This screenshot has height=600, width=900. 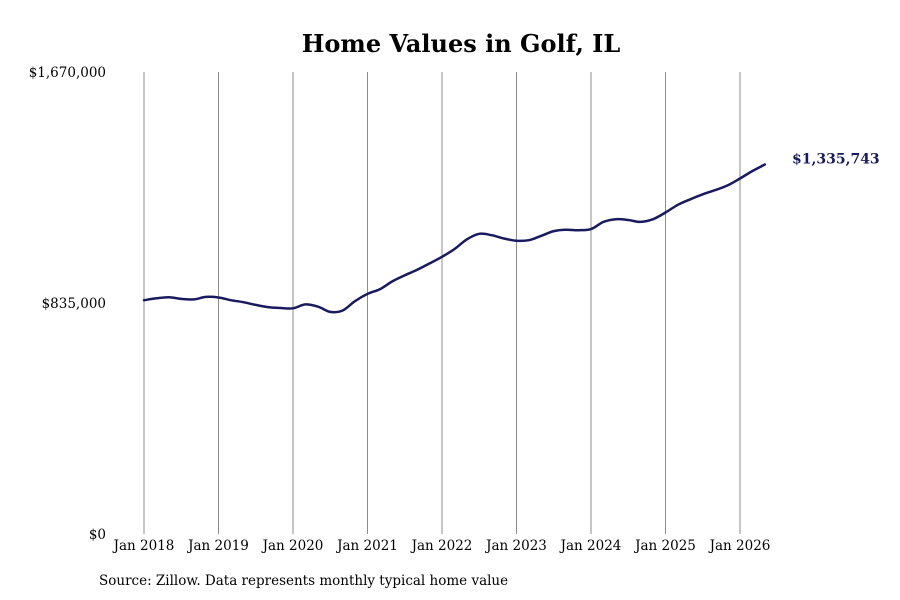 I want to click on x-tick-label: Jan 2022, so click(x=441, y=546).